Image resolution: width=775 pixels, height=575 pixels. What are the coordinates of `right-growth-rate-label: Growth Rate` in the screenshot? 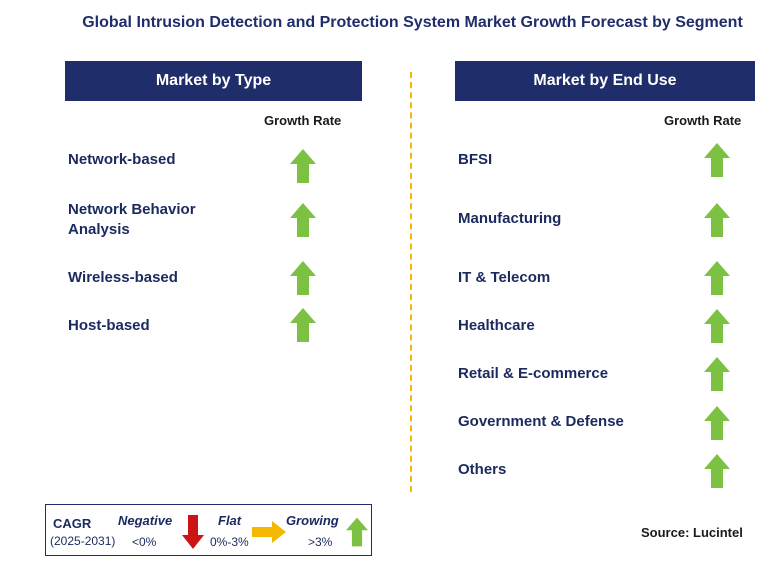 It's located at (703, 120).